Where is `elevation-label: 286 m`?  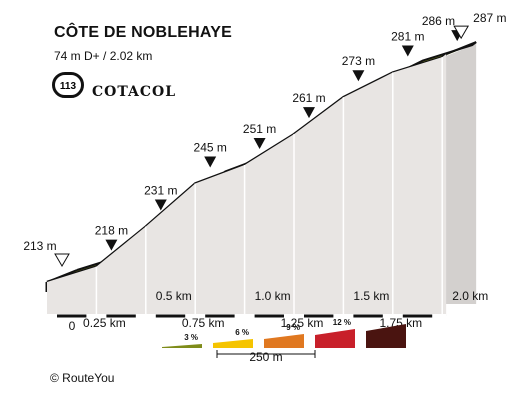 elevation-label: 286 m is located at coordinates (438, 21).